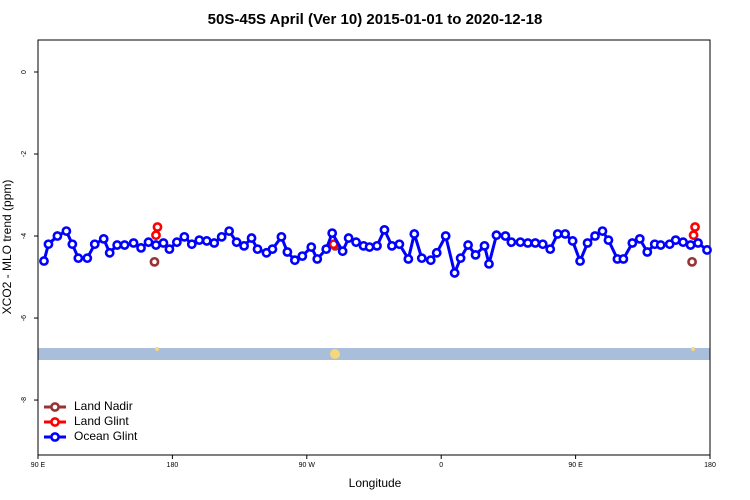 The height and width of the screenshot is (500, 750). Describe the element at coordinates (375, 483) in the screenshot. I see `x-axis-label: Longitude` at that location.